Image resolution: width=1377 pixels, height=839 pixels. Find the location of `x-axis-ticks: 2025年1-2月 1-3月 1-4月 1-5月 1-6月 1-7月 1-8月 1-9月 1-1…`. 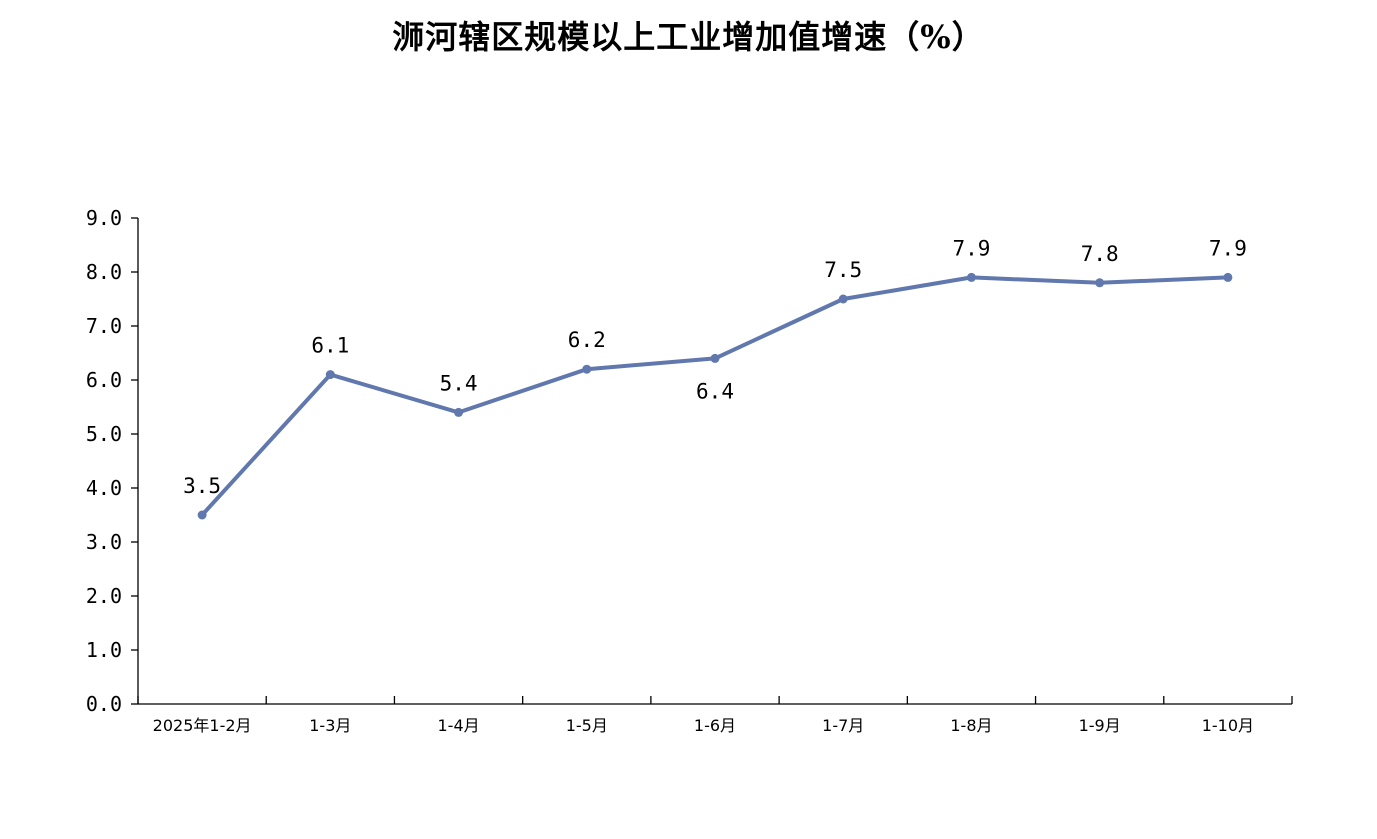

x-axis-ticks: 2025年1-2月 1-3月 1-4月 1-5月 1-6月 1-7月 1-8月 1-9月 1-1… is located at coordinates (715, 715).